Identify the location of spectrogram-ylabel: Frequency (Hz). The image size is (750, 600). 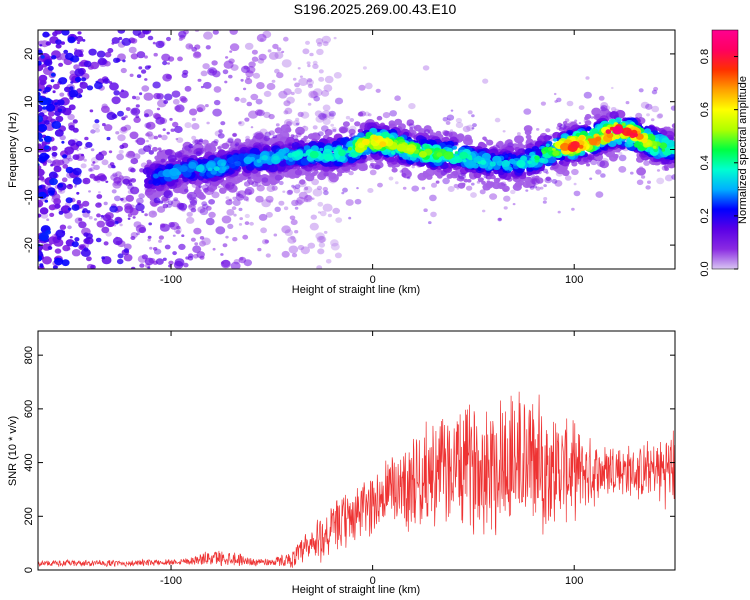
(13, 150).